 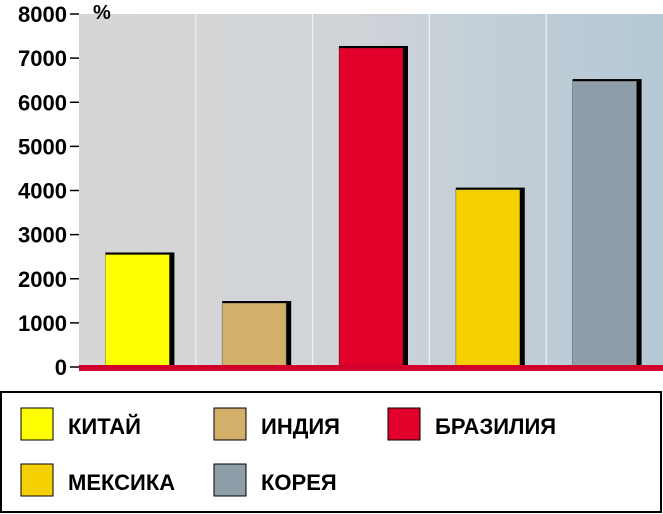 I want to click on legend-label: БРАЗИЛИЯ, so click(x=495, y=426).